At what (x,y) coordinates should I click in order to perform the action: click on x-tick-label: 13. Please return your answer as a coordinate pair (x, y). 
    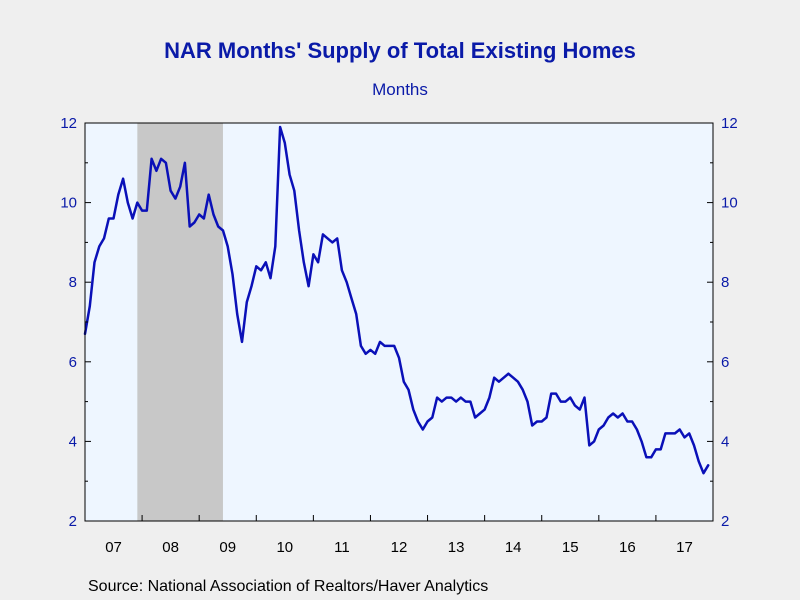
    Looking at the image, I should click on (456, 547).